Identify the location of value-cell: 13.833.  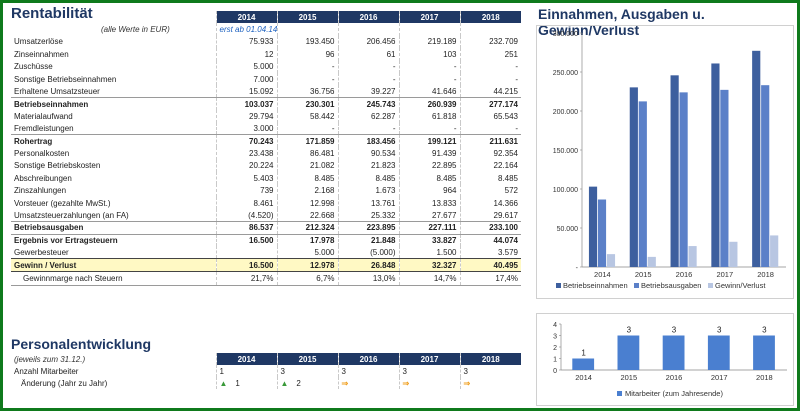
(429, 203).